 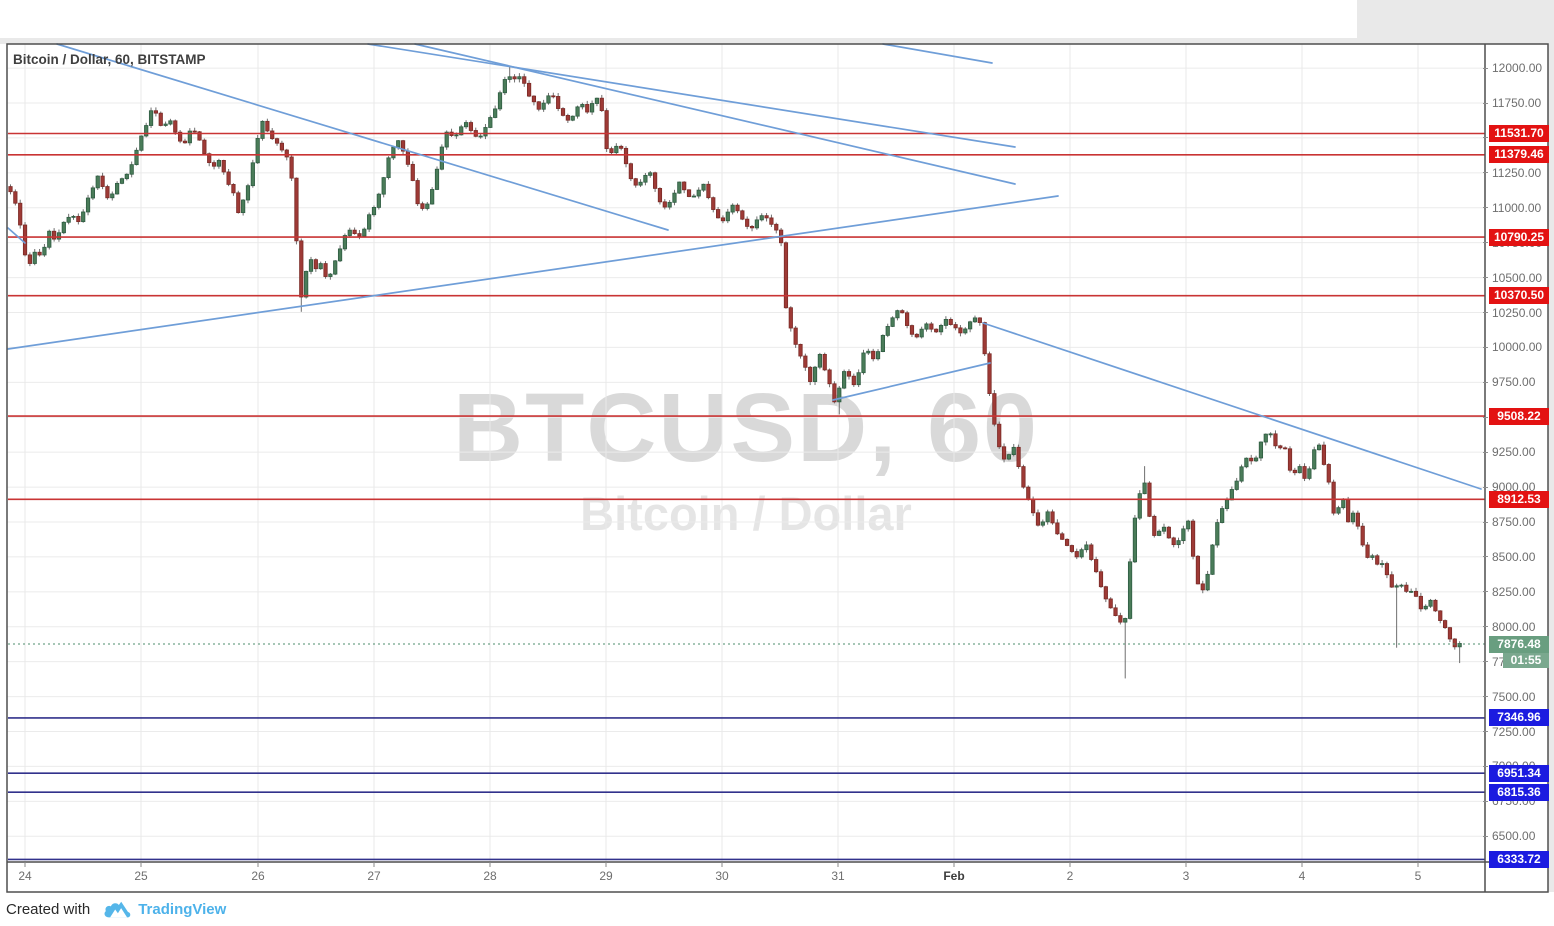 What do you see at coordinates (1186, 876) in the screenshot?
I see `time-tick-label: 3` at bounding box center [1186, 876].